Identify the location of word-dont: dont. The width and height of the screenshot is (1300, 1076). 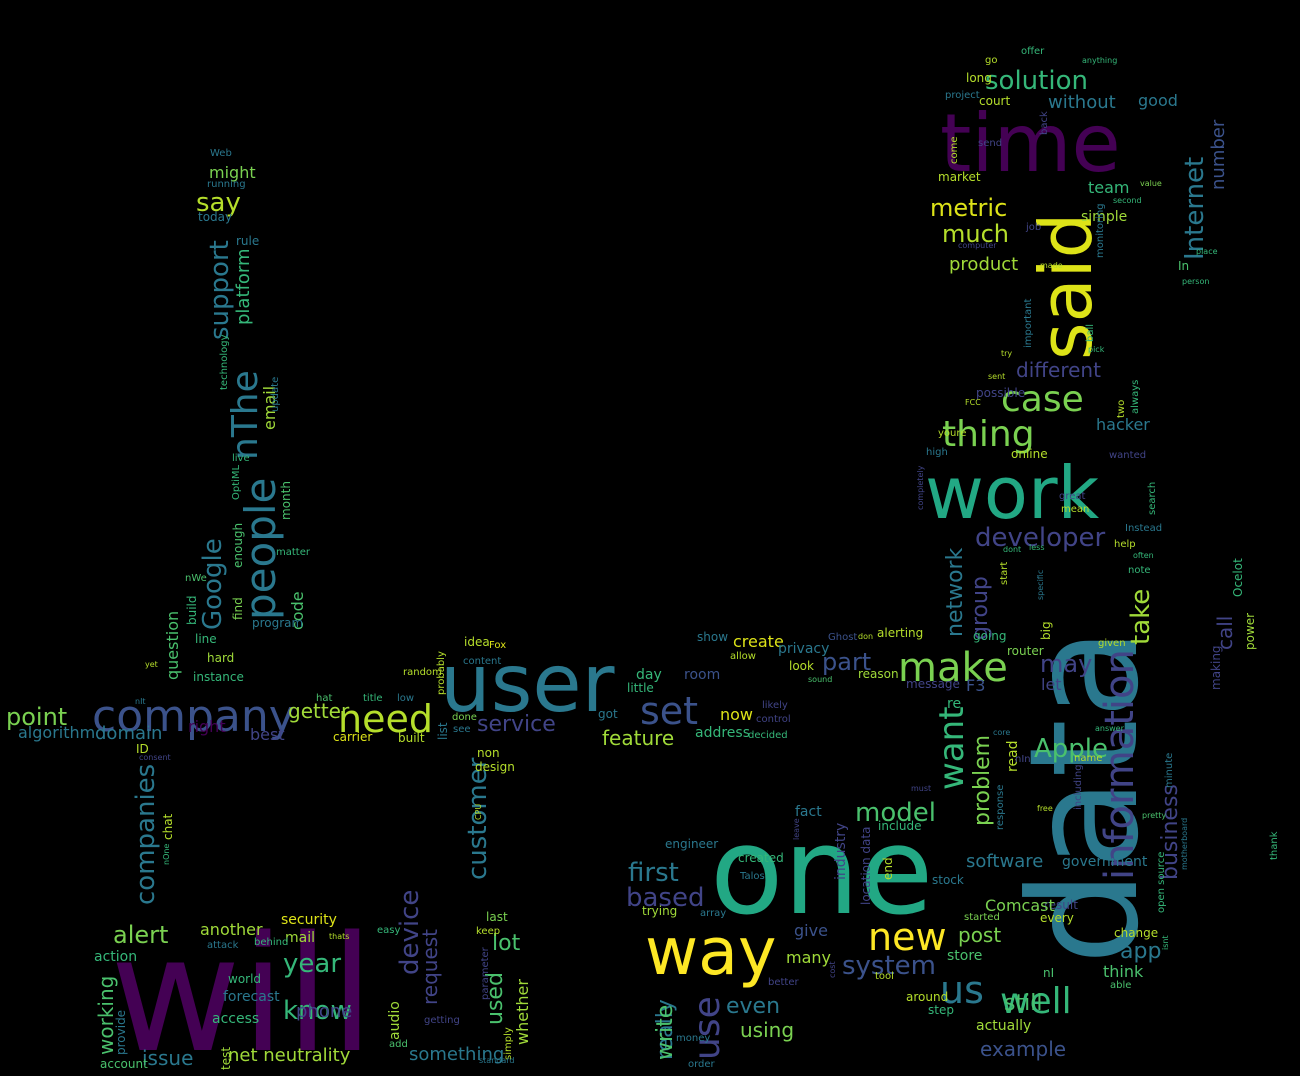
(1012, 550).